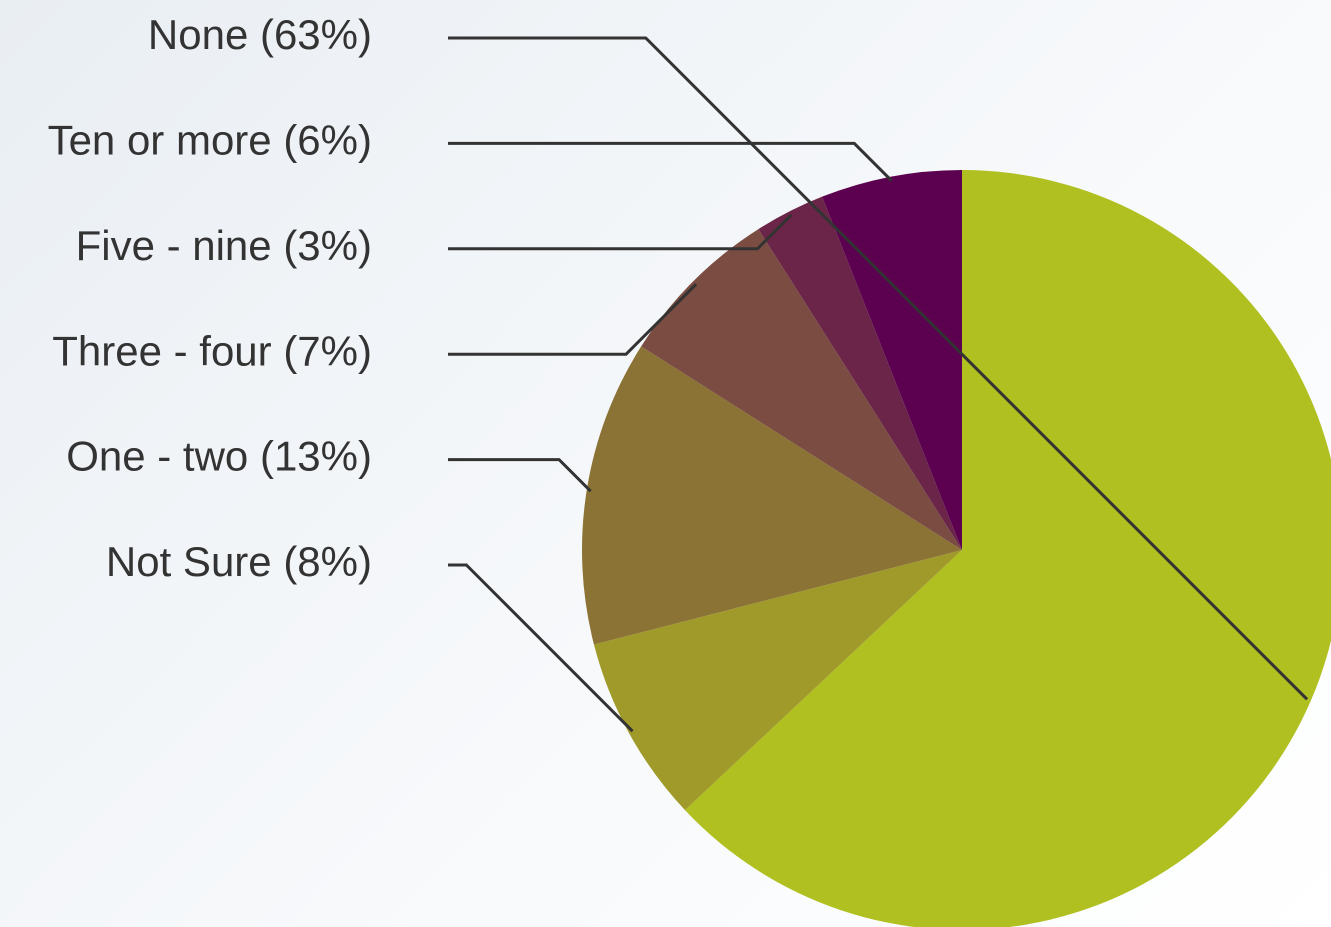 The height and width of the screenshot is (927, 1331). I want to click on slice-label: Five - nine (3%), so click(224, 245).